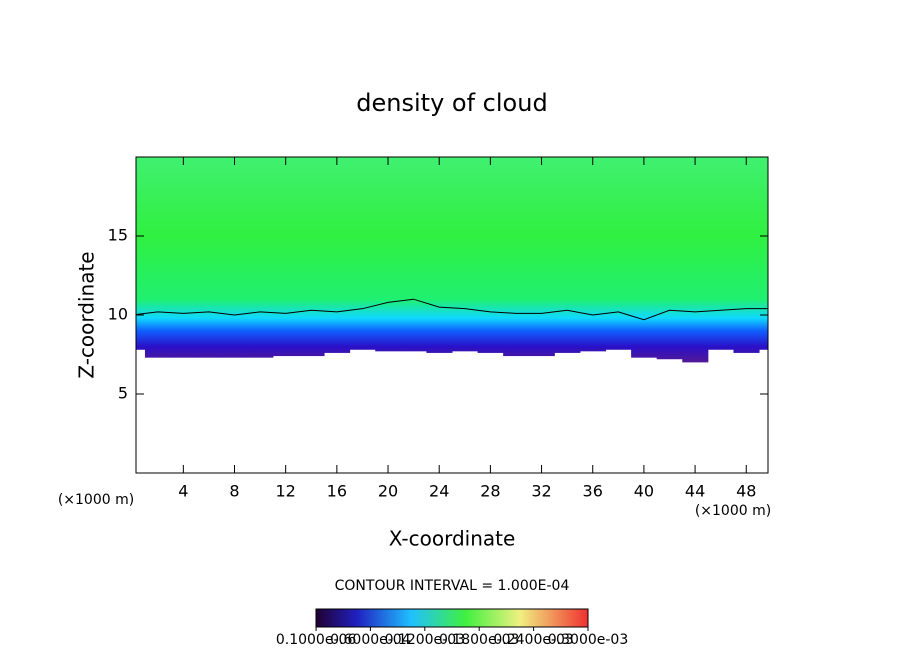 The height and width of the screenshot is (658, 904). I want to click on x-tick-label: 44, so click(695, 491).